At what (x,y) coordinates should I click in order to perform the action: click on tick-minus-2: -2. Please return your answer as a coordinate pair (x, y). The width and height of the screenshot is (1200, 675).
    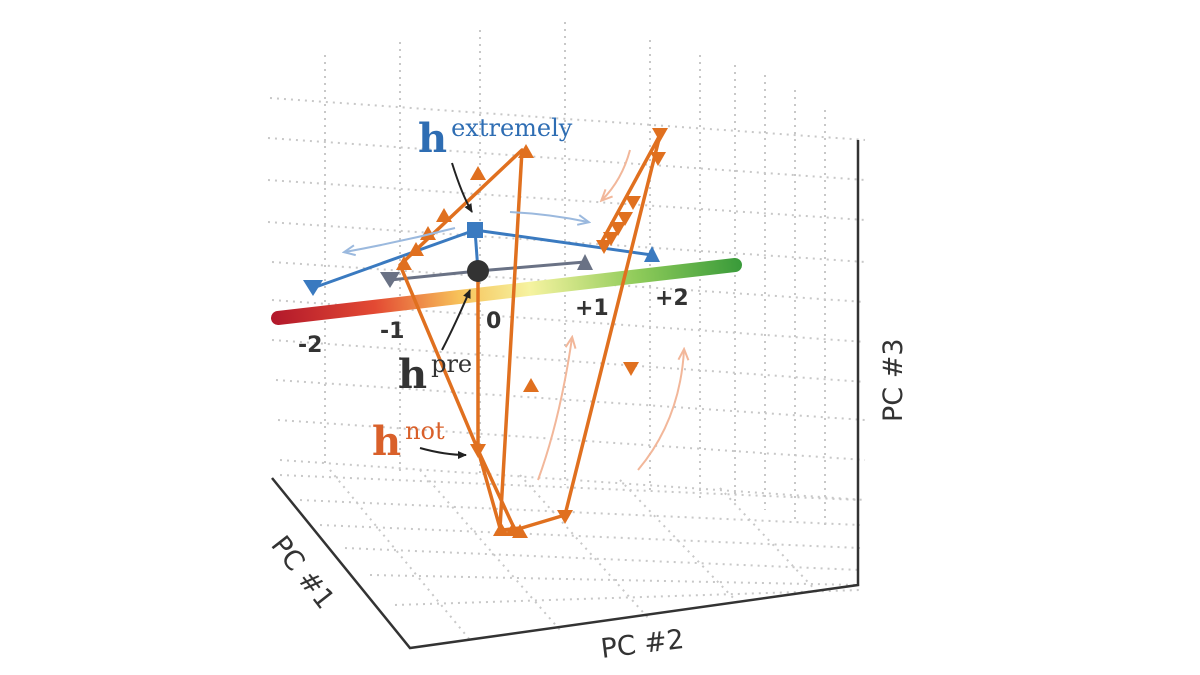
    Looking at the image, I should click on (310, 345).